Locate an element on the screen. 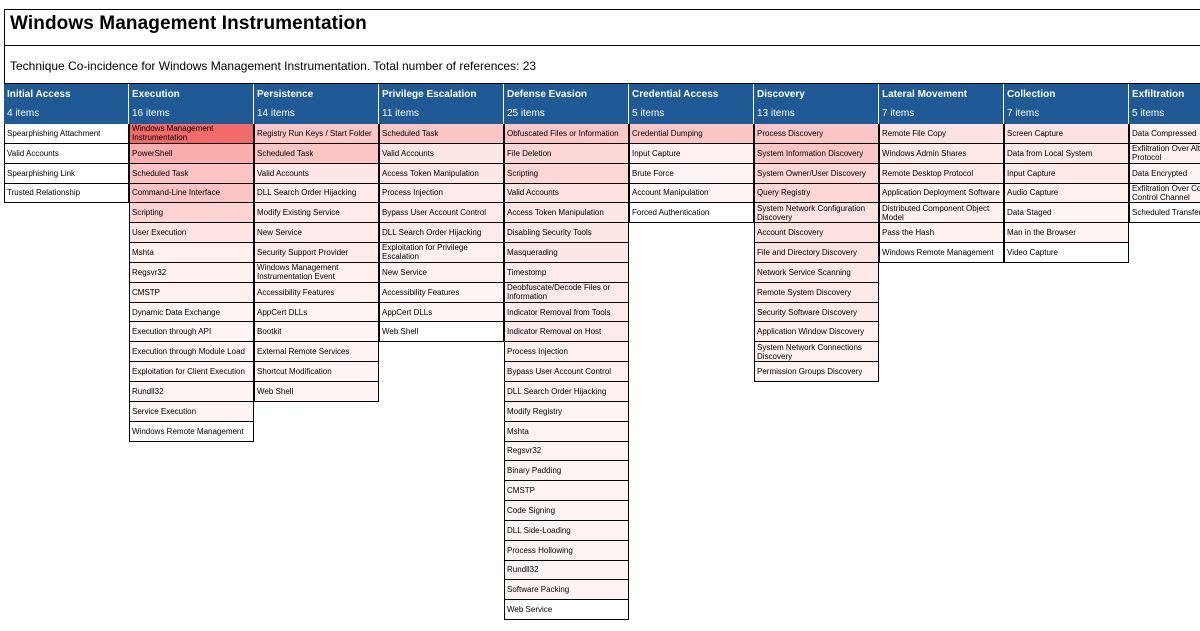  technique-cell: Disabling Security Tools is located at coordinates (566, 233).